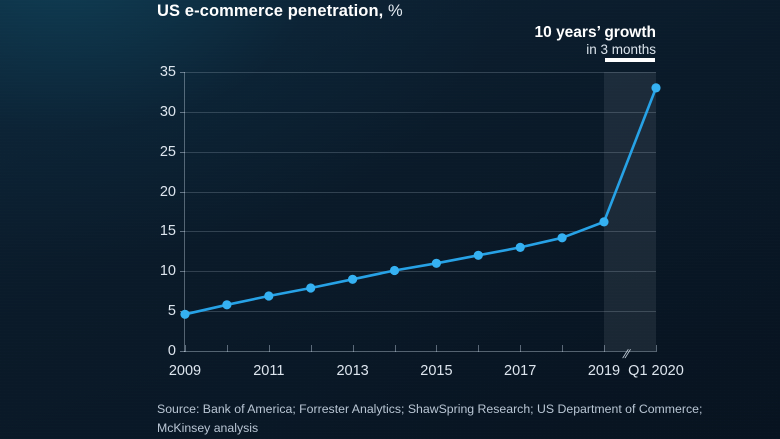 The width and height of the screenshot is (780, 439). I want to click on x-axis-tick-label: 2017, so click(520, 371).